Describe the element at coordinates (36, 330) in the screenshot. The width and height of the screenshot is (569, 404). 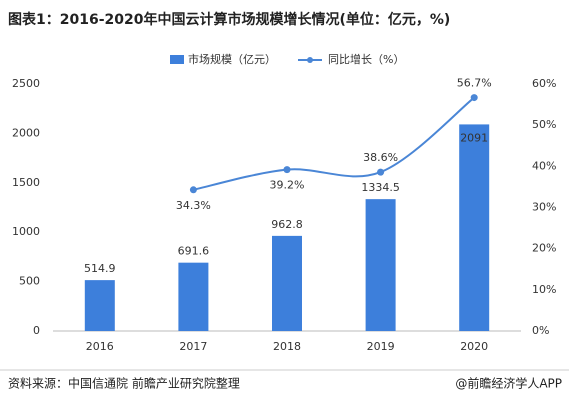
I see `y-tick-label: 0` at that location.